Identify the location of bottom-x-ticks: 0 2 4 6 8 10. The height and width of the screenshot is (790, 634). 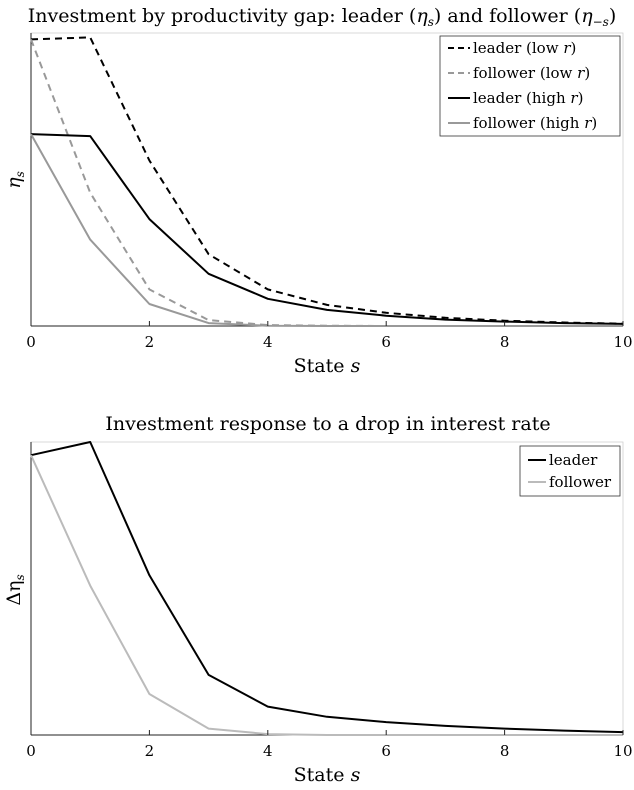
(329, 745).